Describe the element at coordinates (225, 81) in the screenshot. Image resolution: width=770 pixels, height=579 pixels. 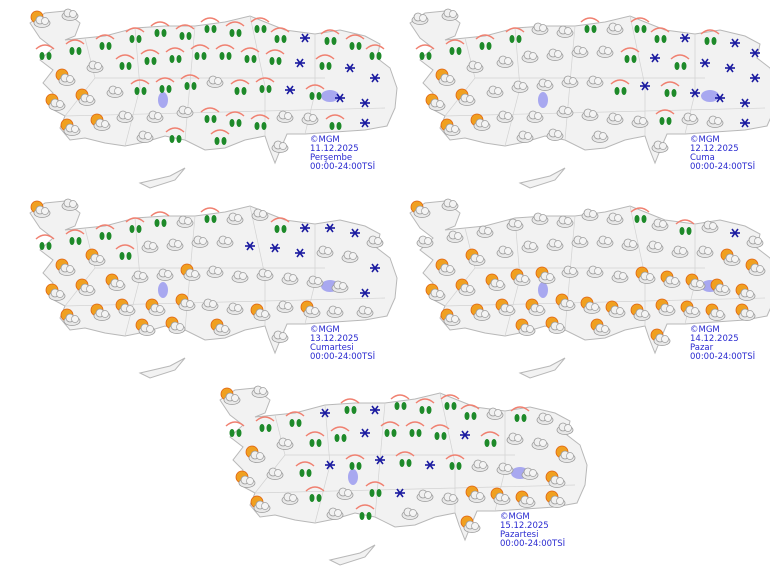
I see `province-borders` at that location.